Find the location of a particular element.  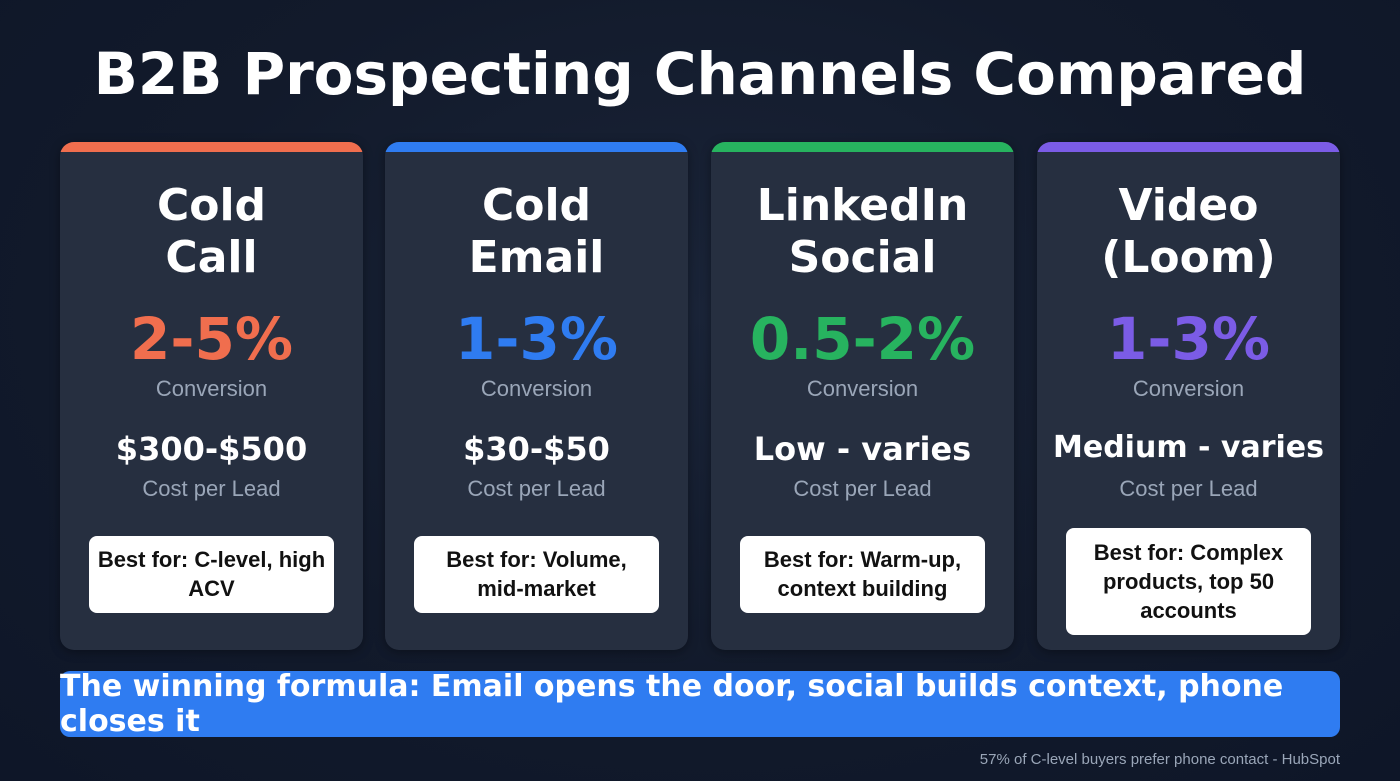

cost-value: Medium - varies is located at coordinates (1188, 447).